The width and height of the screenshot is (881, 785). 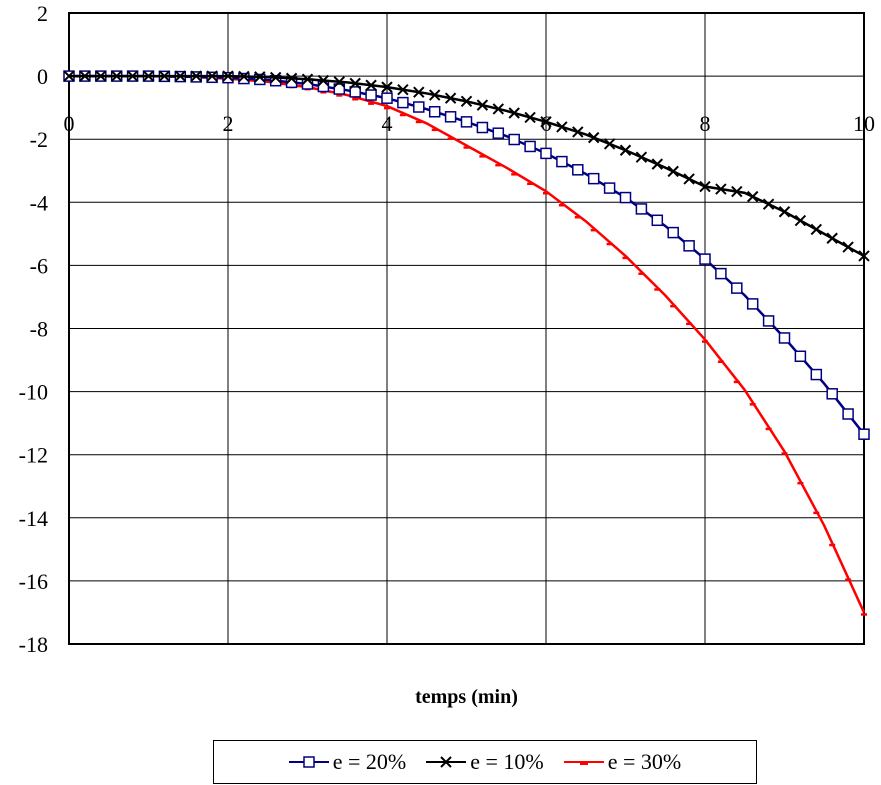 I want to click on x-axis-tick-labels: 0 2 4 6 8 10, so click(x=470, y=123).